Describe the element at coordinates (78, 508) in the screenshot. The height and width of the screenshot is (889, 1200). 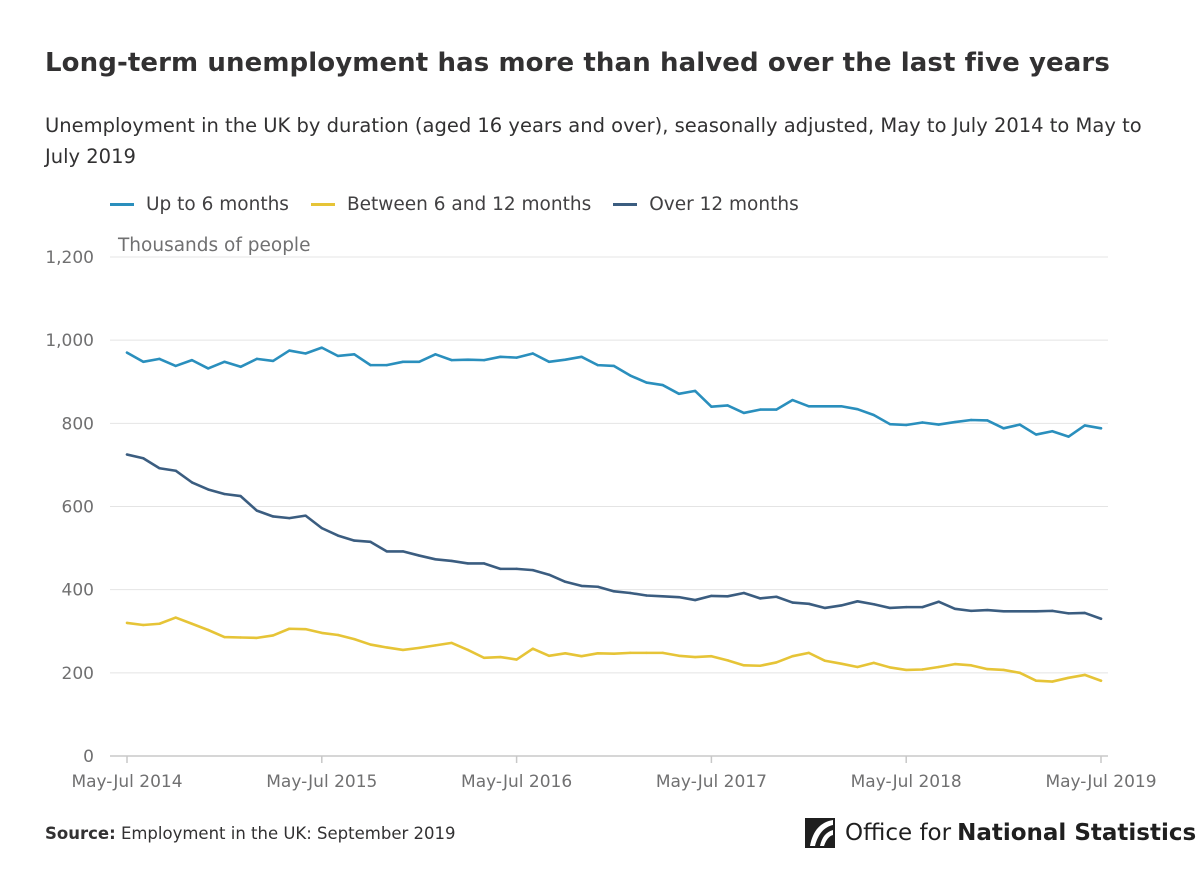
I see `y-tick-label: 600` at that location.